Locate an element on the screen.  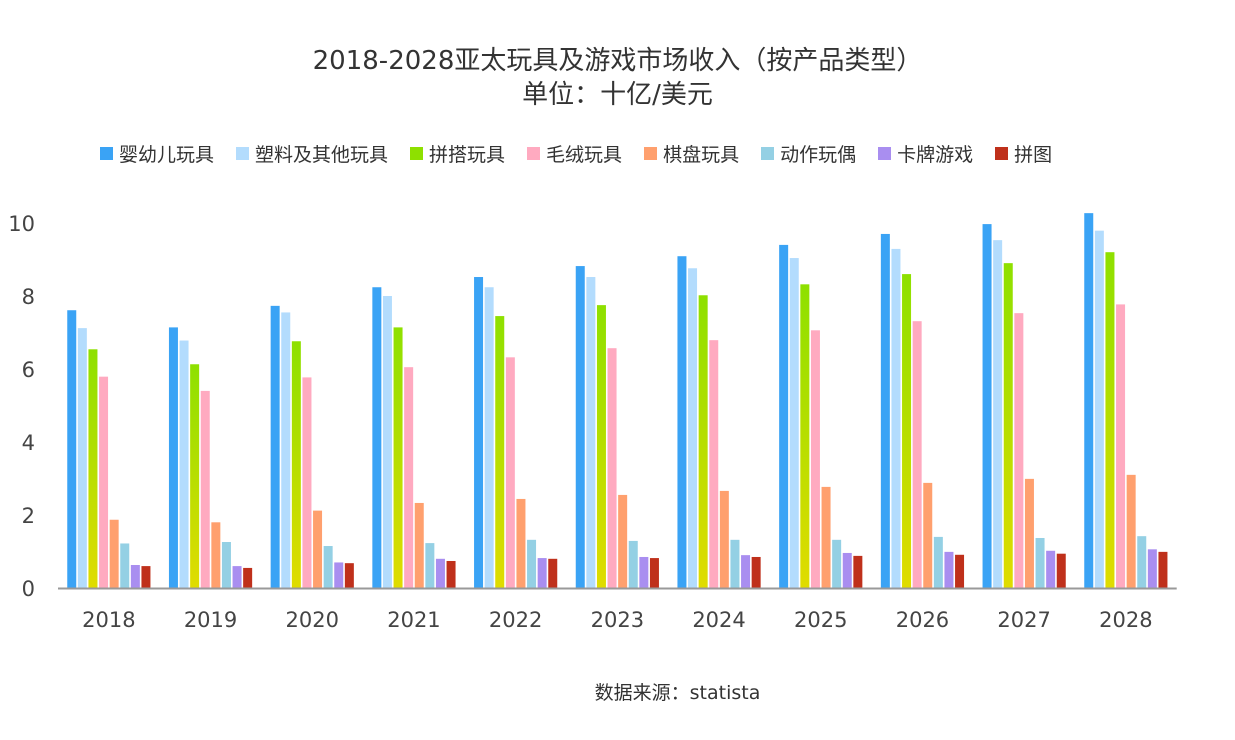
legend-item: 拼图 is located at coordinates (1023, 153).